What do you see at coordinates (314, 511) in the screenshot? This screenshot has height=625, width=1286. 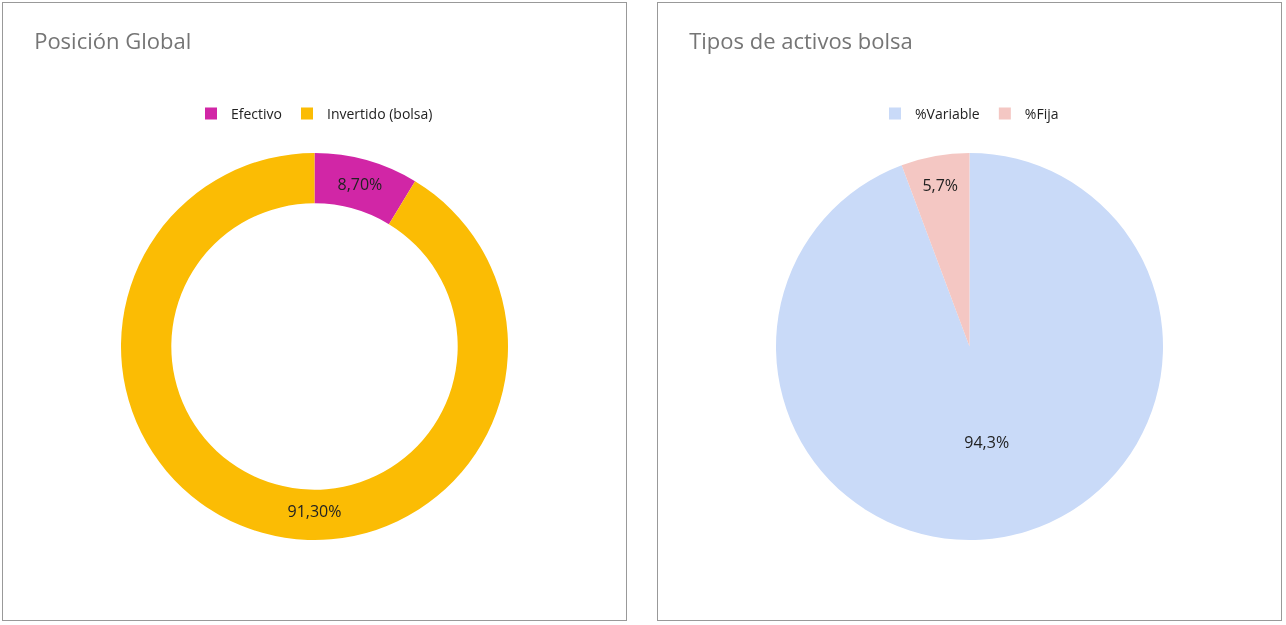 I see `data-label: 91,30%` at bounding box center [314, 511].